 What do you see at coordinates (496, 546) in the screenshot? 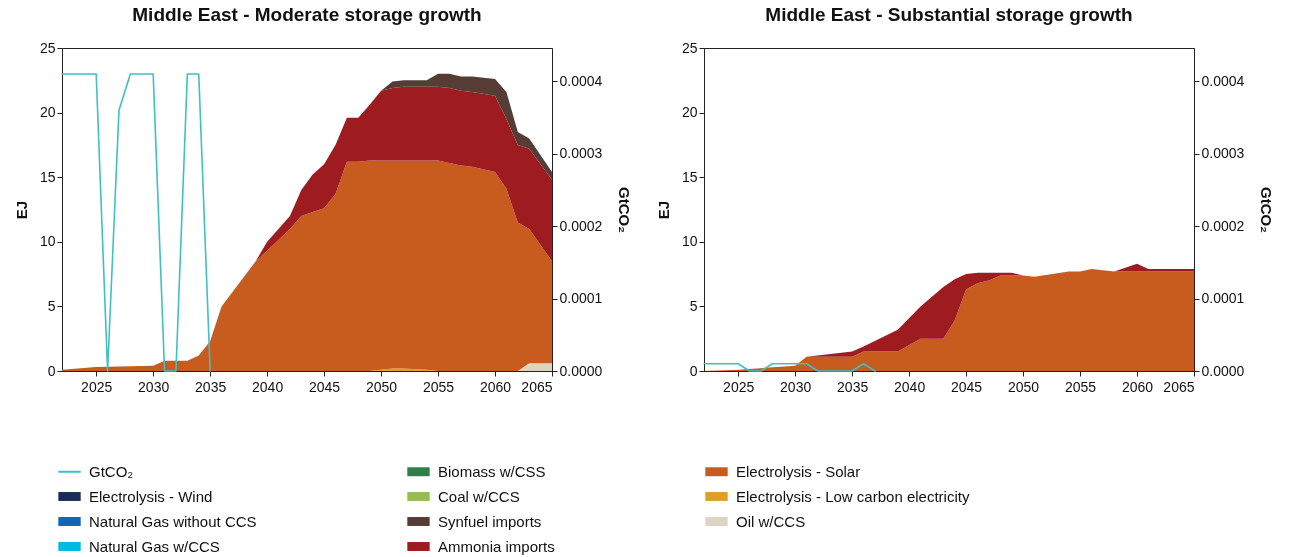
I see `legend-label: Ammonia imports` at bounding box center [496, 546].